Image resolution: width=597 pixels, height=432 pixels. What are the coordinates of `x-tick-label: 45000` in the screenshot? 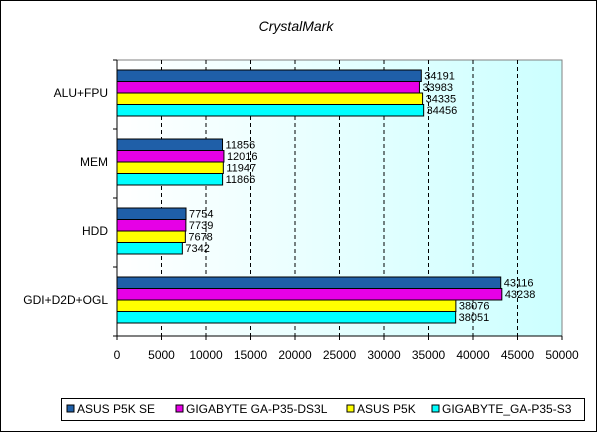 It's located at (518, 355).